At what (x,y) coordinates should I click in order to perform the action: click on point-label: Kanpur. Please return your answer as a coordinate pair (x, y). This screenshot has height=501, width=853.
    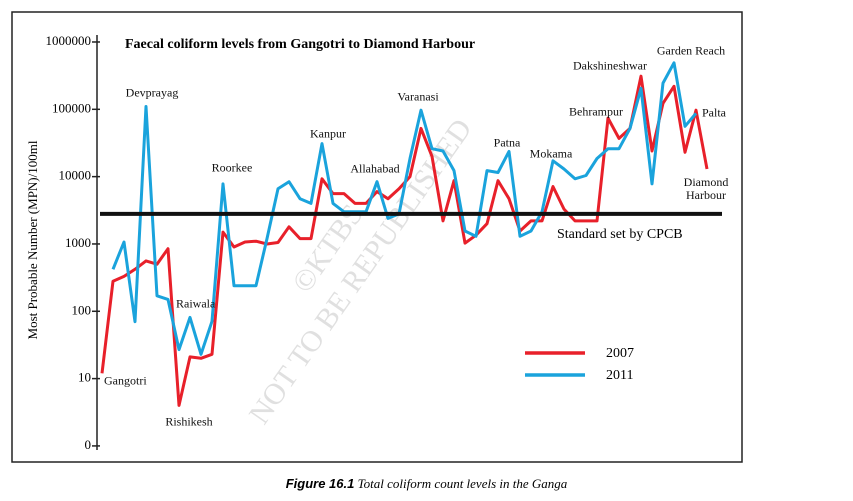
    Looking at the image, I should click on (328, 133).